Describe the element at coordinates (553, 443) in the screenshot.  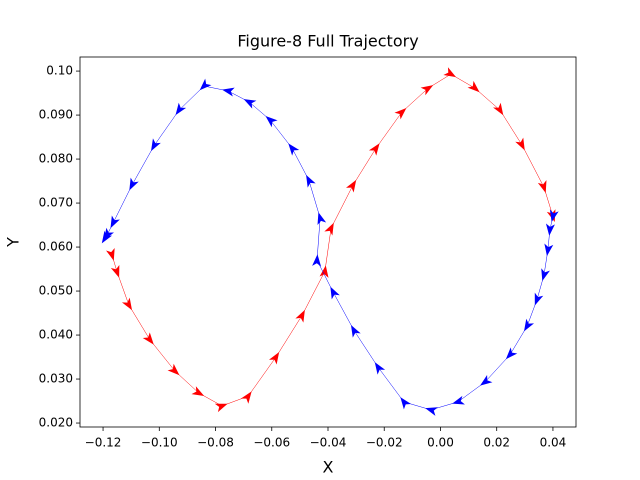
I see `x-tick-label: 0.04` at that location.